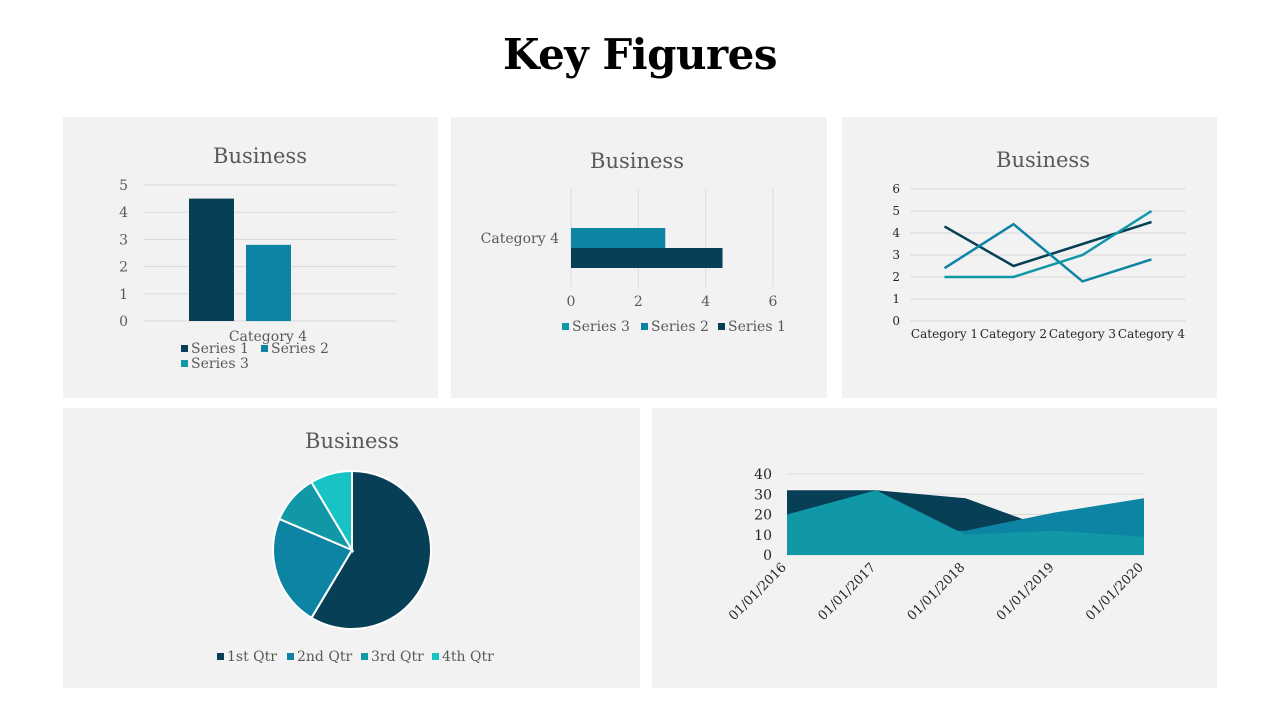  Describe the element at coordinates (763, 495) in the screenshot. I see `y-tick-label: 30` at that location.